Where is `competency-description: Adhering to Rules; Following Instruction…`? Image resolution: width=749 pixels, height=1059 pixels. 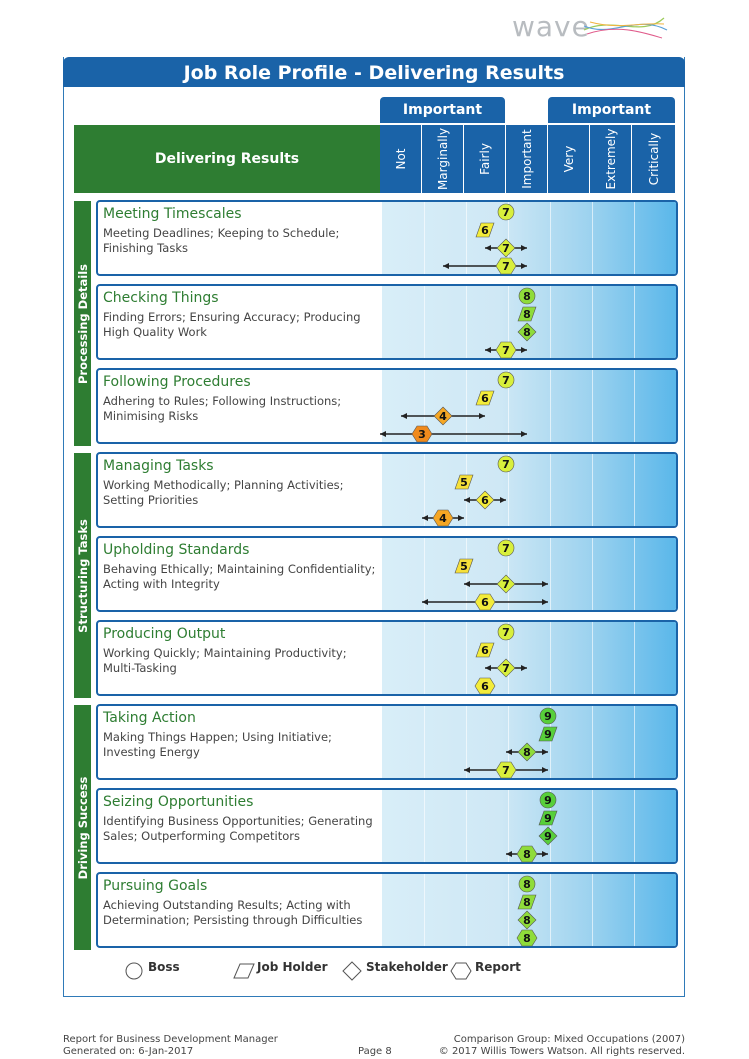 competency-description: Adhering to Rules; Following Instruction… is located at coordinates (222, 408).